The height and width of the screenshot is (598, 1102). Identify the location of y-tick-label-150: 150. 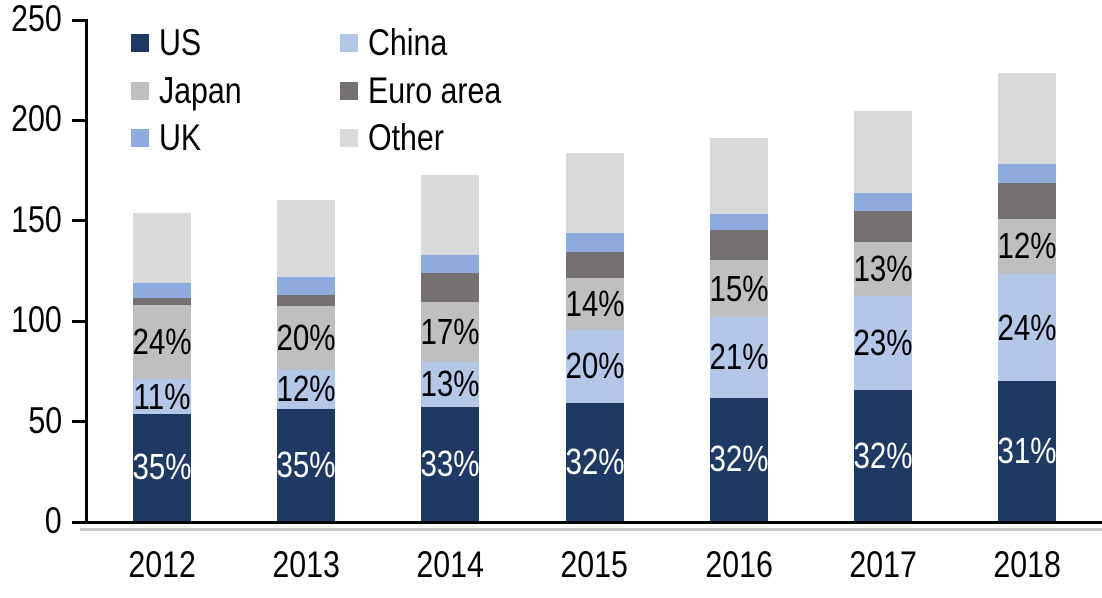
(31, 219).